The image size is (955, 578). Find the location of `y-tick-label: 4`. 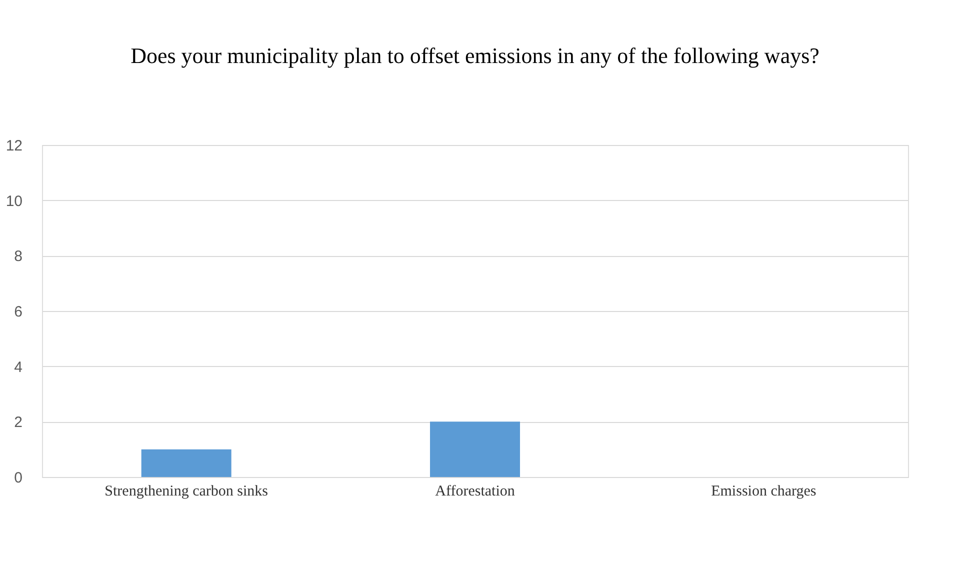

y-tick-label: 4 is located at coordinates (18, 367).